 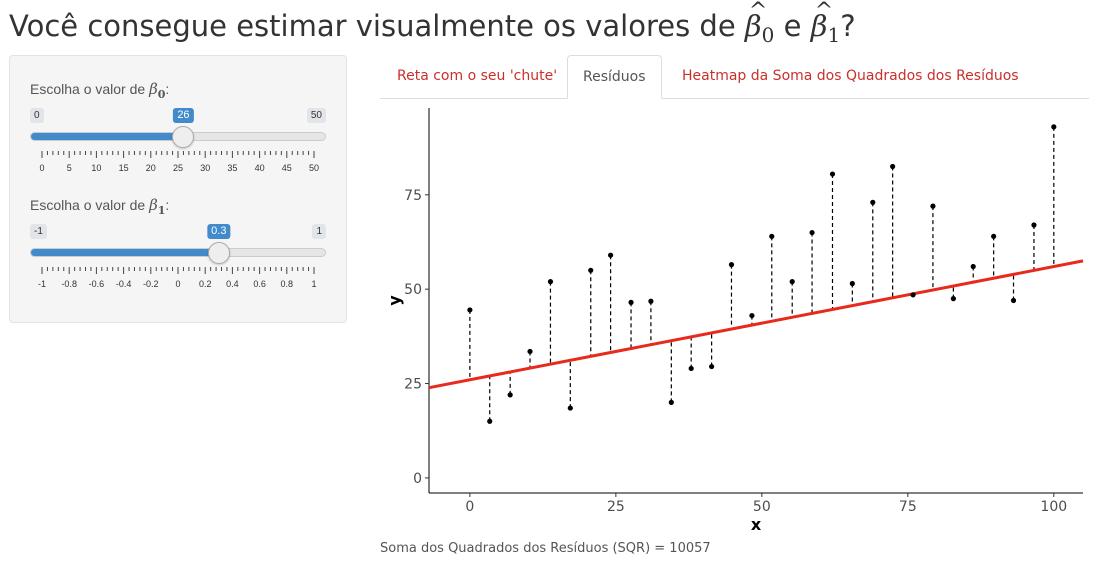 I want to click on slider-tick-label: 15, so click(x=124, y=168).